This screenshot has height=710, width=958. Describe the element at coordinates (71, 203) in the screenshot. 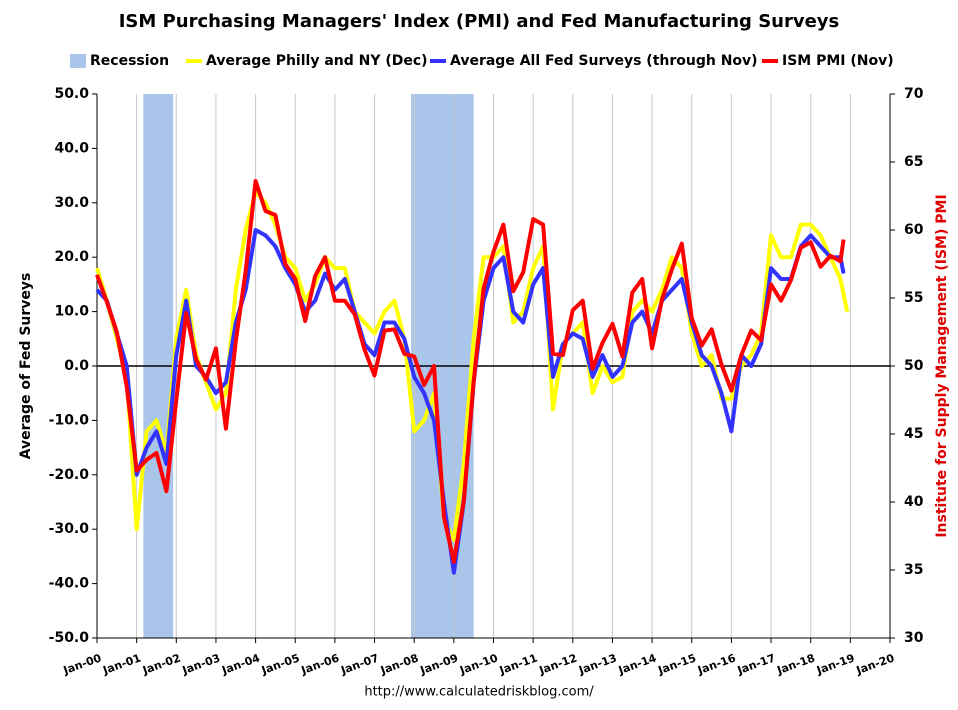

I see `y-tick-label: 30.0` at that location.